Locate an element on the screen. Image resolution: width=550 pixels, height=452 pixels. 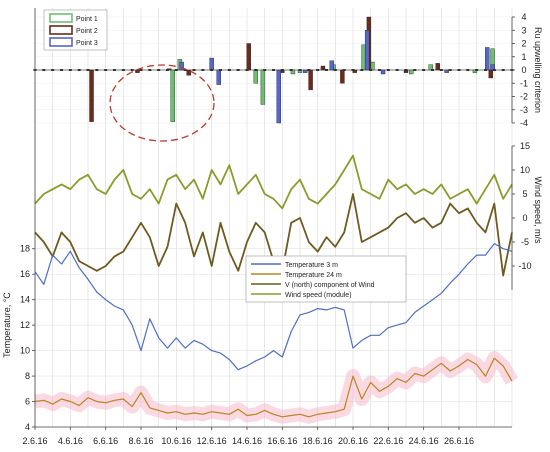
legend-label-vnorth: V (north) component of Wind is located at coordinates (330, 285).